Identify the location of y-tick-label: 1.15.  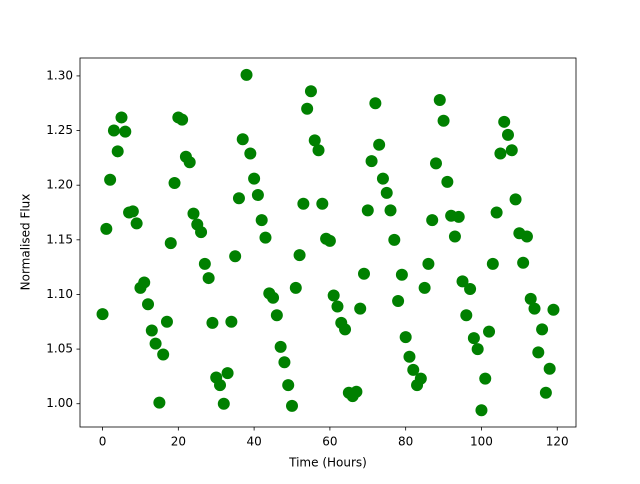
(59, 239).